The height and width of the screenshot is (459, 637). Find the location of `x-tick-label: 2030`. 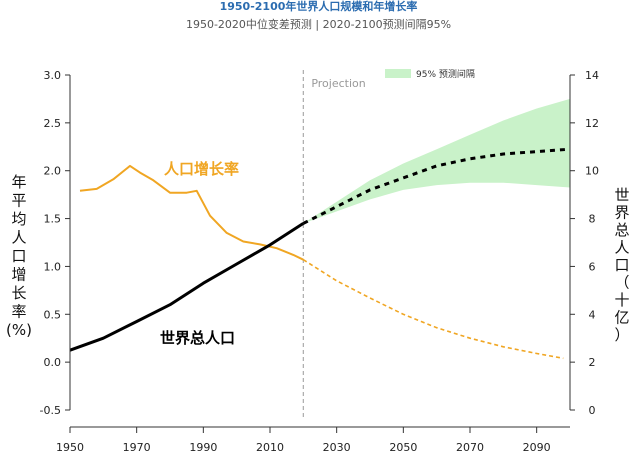

x-tick-label: 2030 is located at coordinates (337, 447).